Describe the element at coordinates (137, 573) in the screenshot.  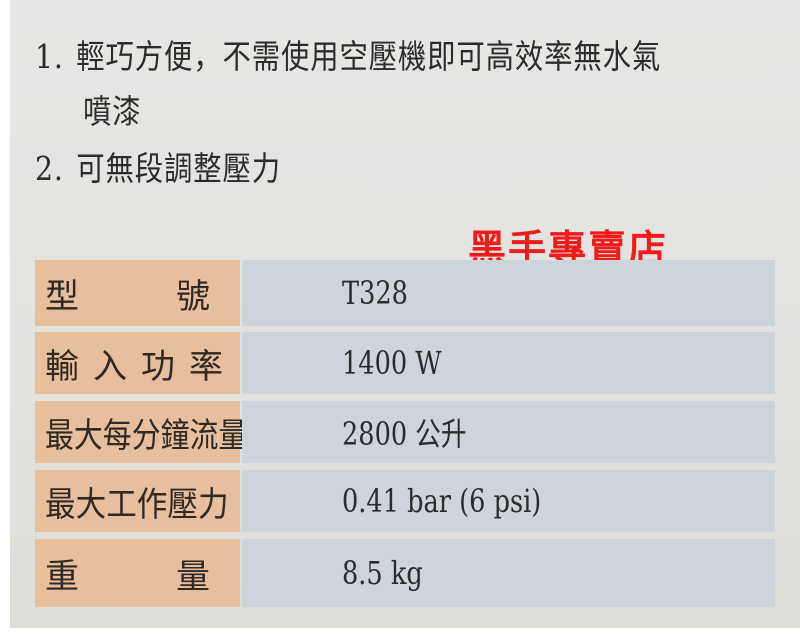
I see `spec-label: 重量` at that location.